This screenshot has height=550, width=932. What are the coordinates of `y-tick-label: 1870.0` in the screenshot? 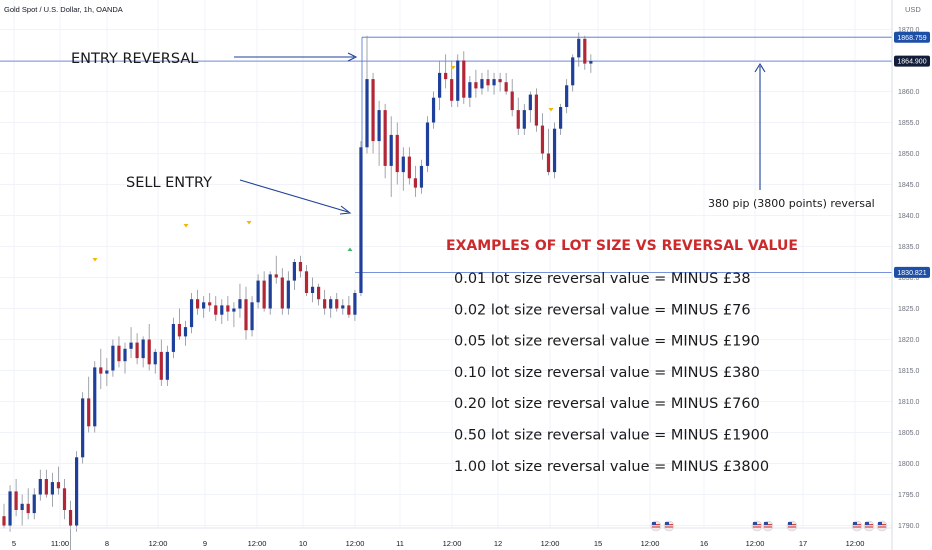 It's located at (909, 30).